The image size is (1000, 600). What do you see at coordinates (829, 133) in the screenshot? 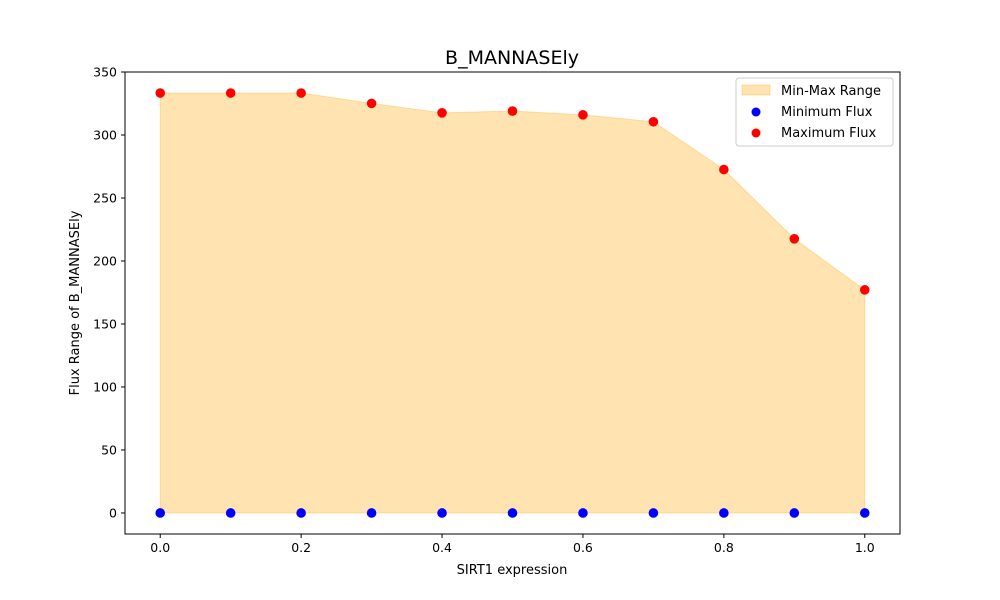
I see `legend-label-max: Maximum Flux` at bounding box center [829, 133].